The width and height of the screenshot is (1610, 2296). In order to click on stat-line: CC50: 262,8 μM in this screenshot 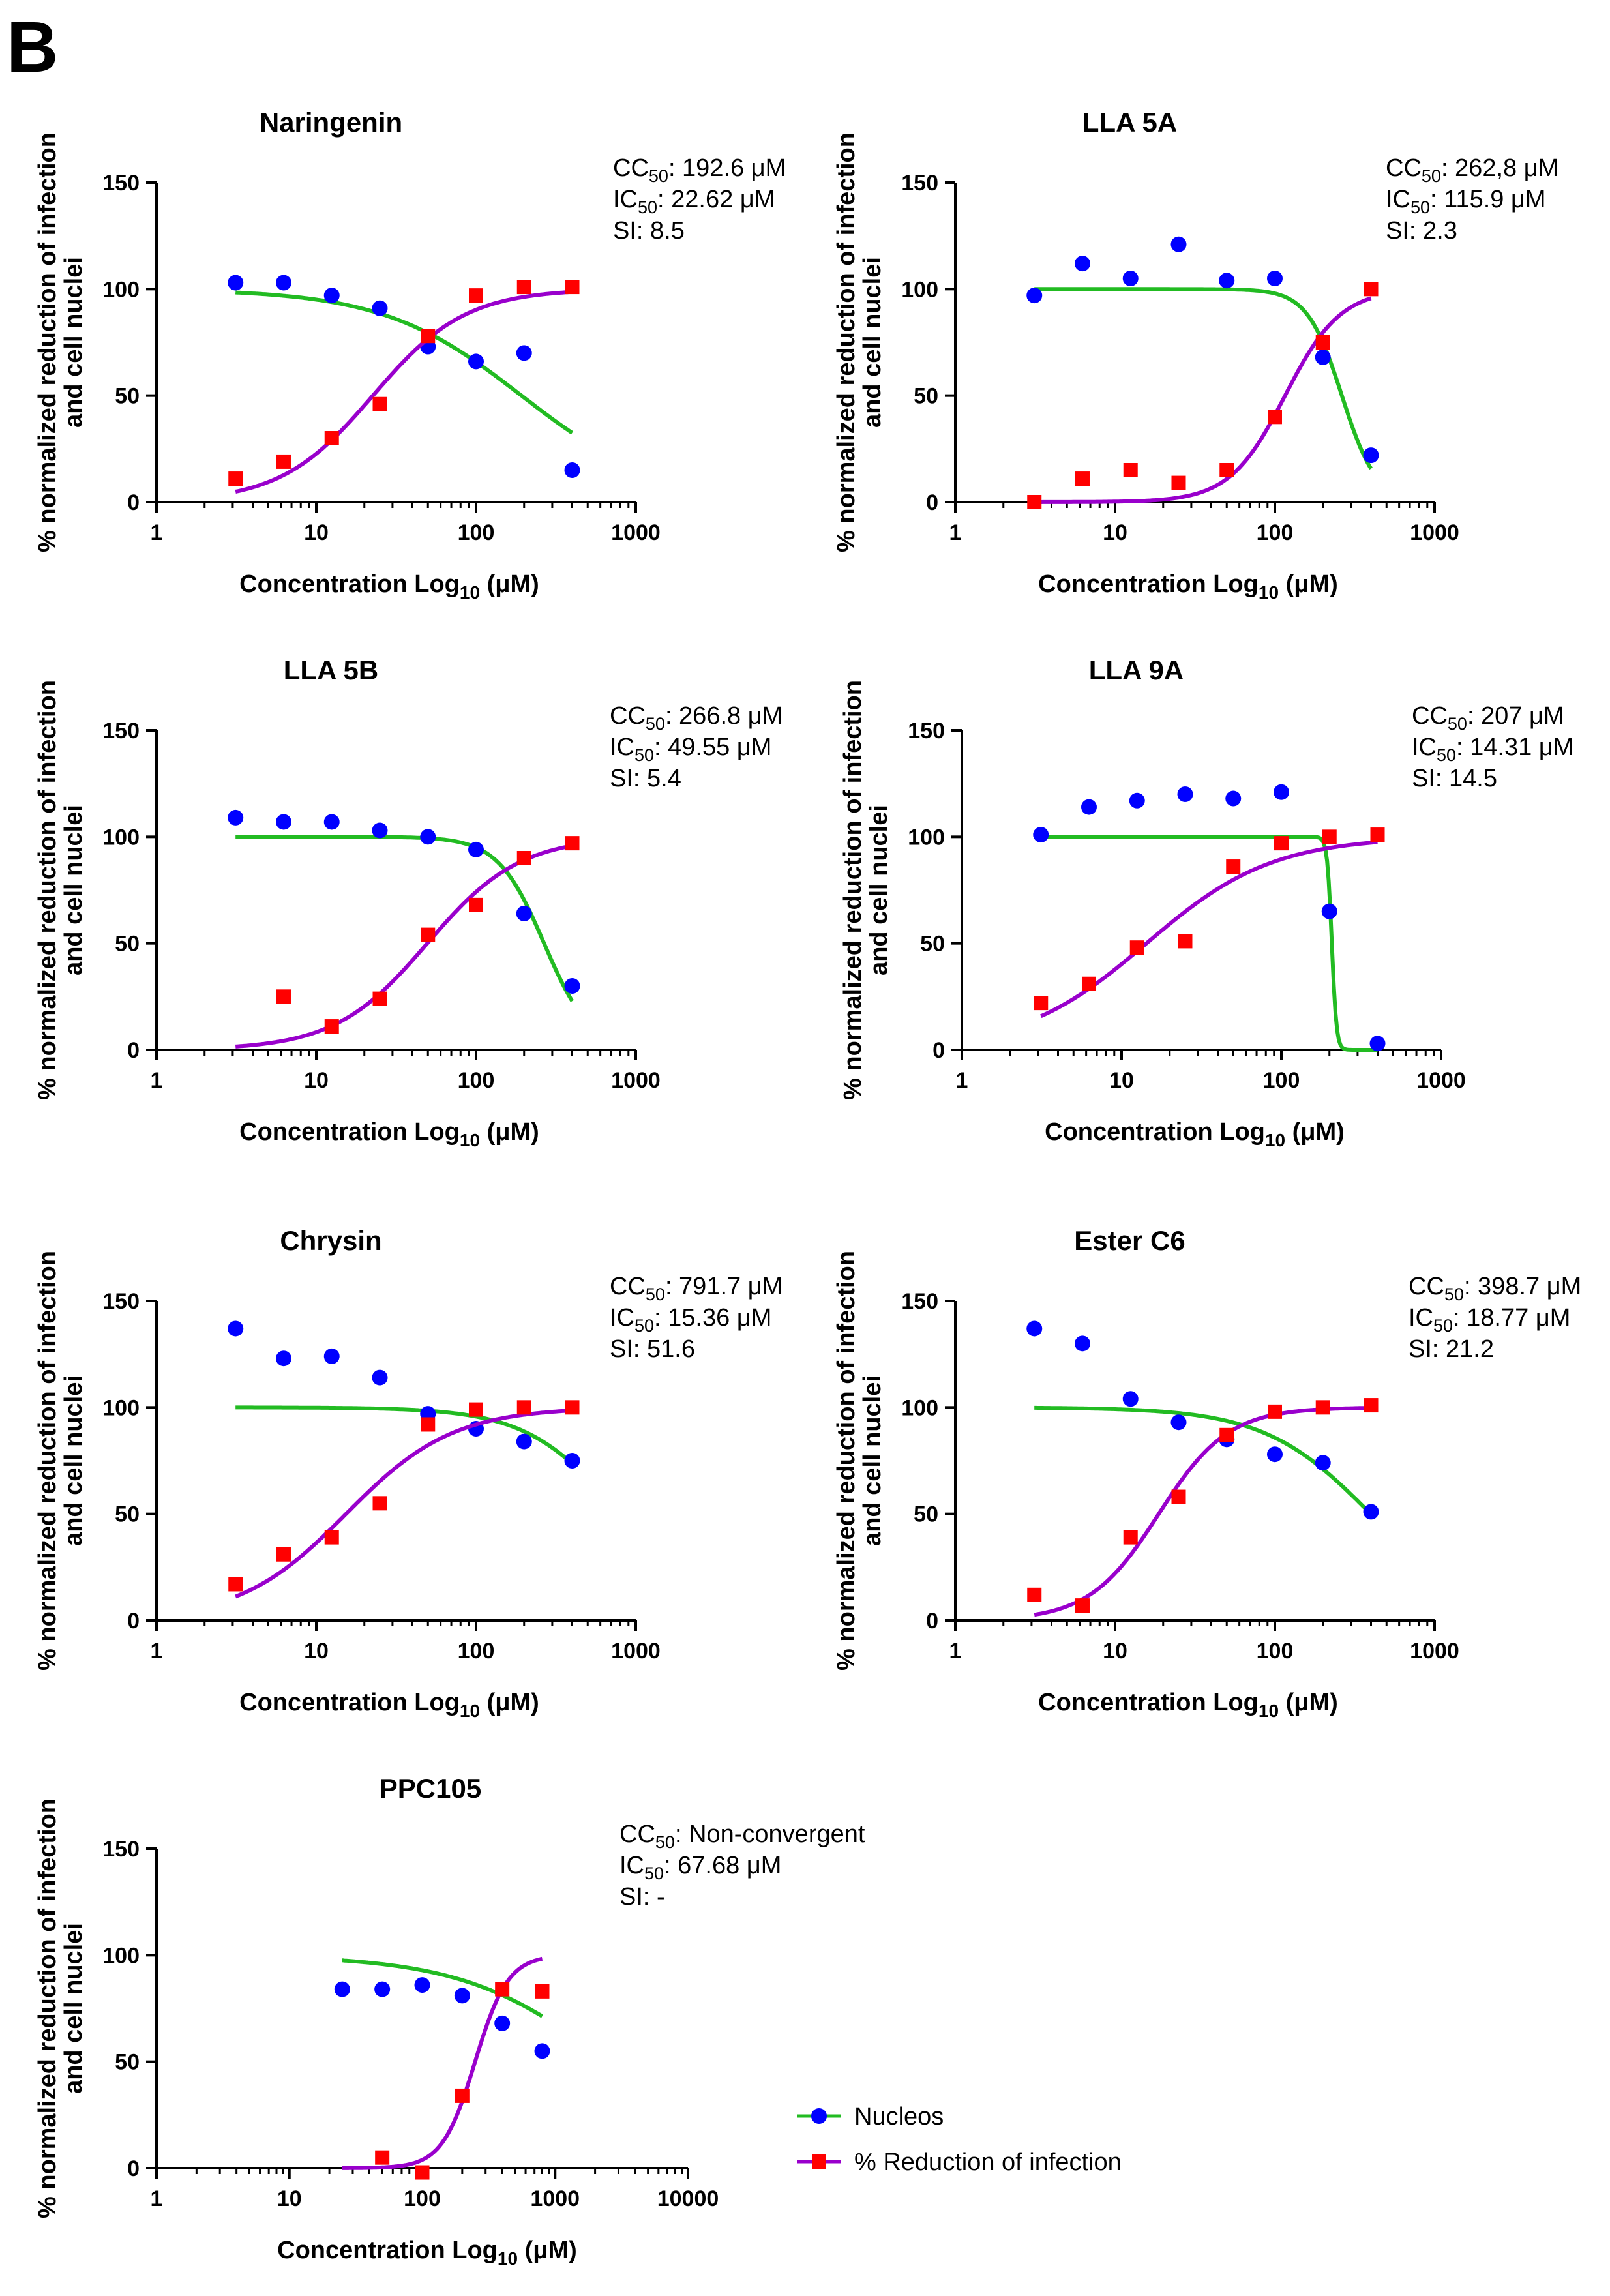, I will do `click(1472, 170)`.